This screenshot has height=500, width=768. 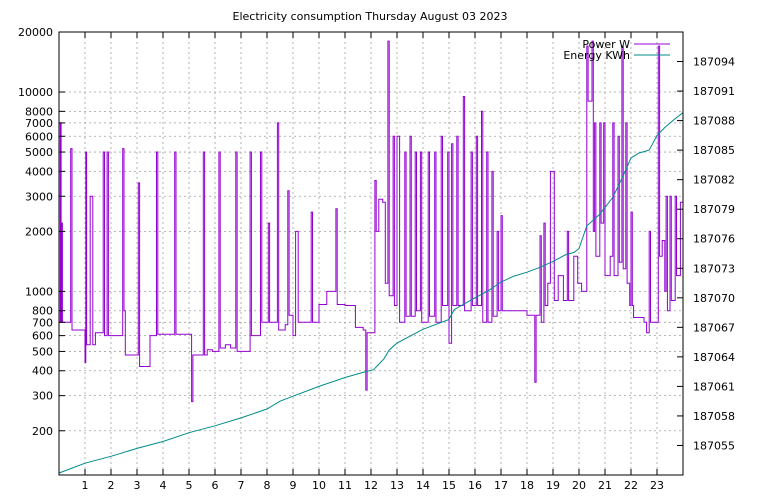 I want to click on x-tick-label: 1, so click(x=85, y=485).